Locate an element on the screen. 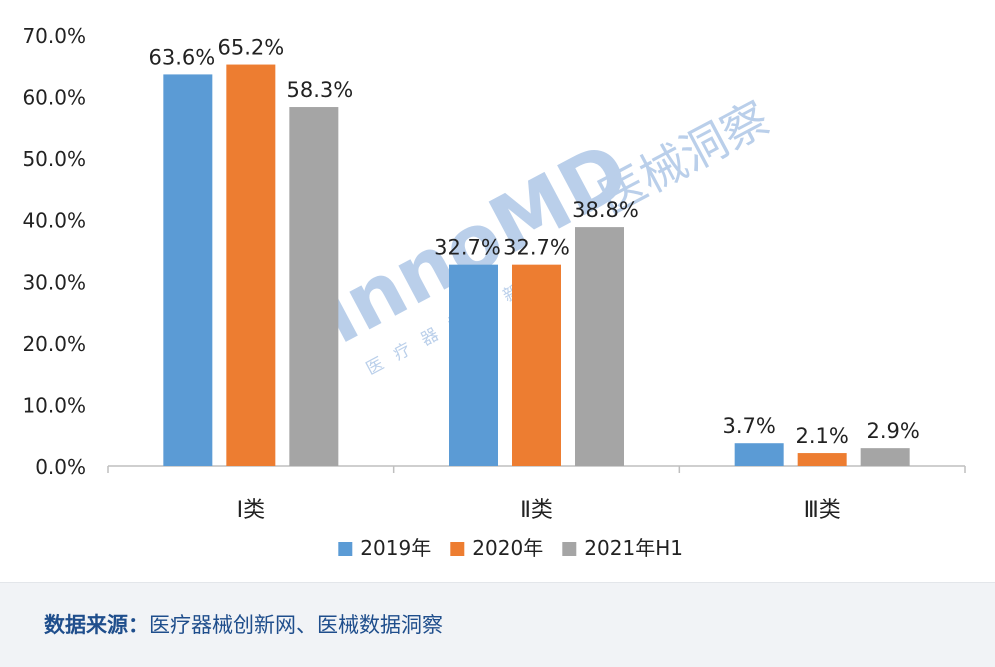 The height and width of the screenshot is (667, 995). legend-label: 2020年 is located at coordinates (507, 548).